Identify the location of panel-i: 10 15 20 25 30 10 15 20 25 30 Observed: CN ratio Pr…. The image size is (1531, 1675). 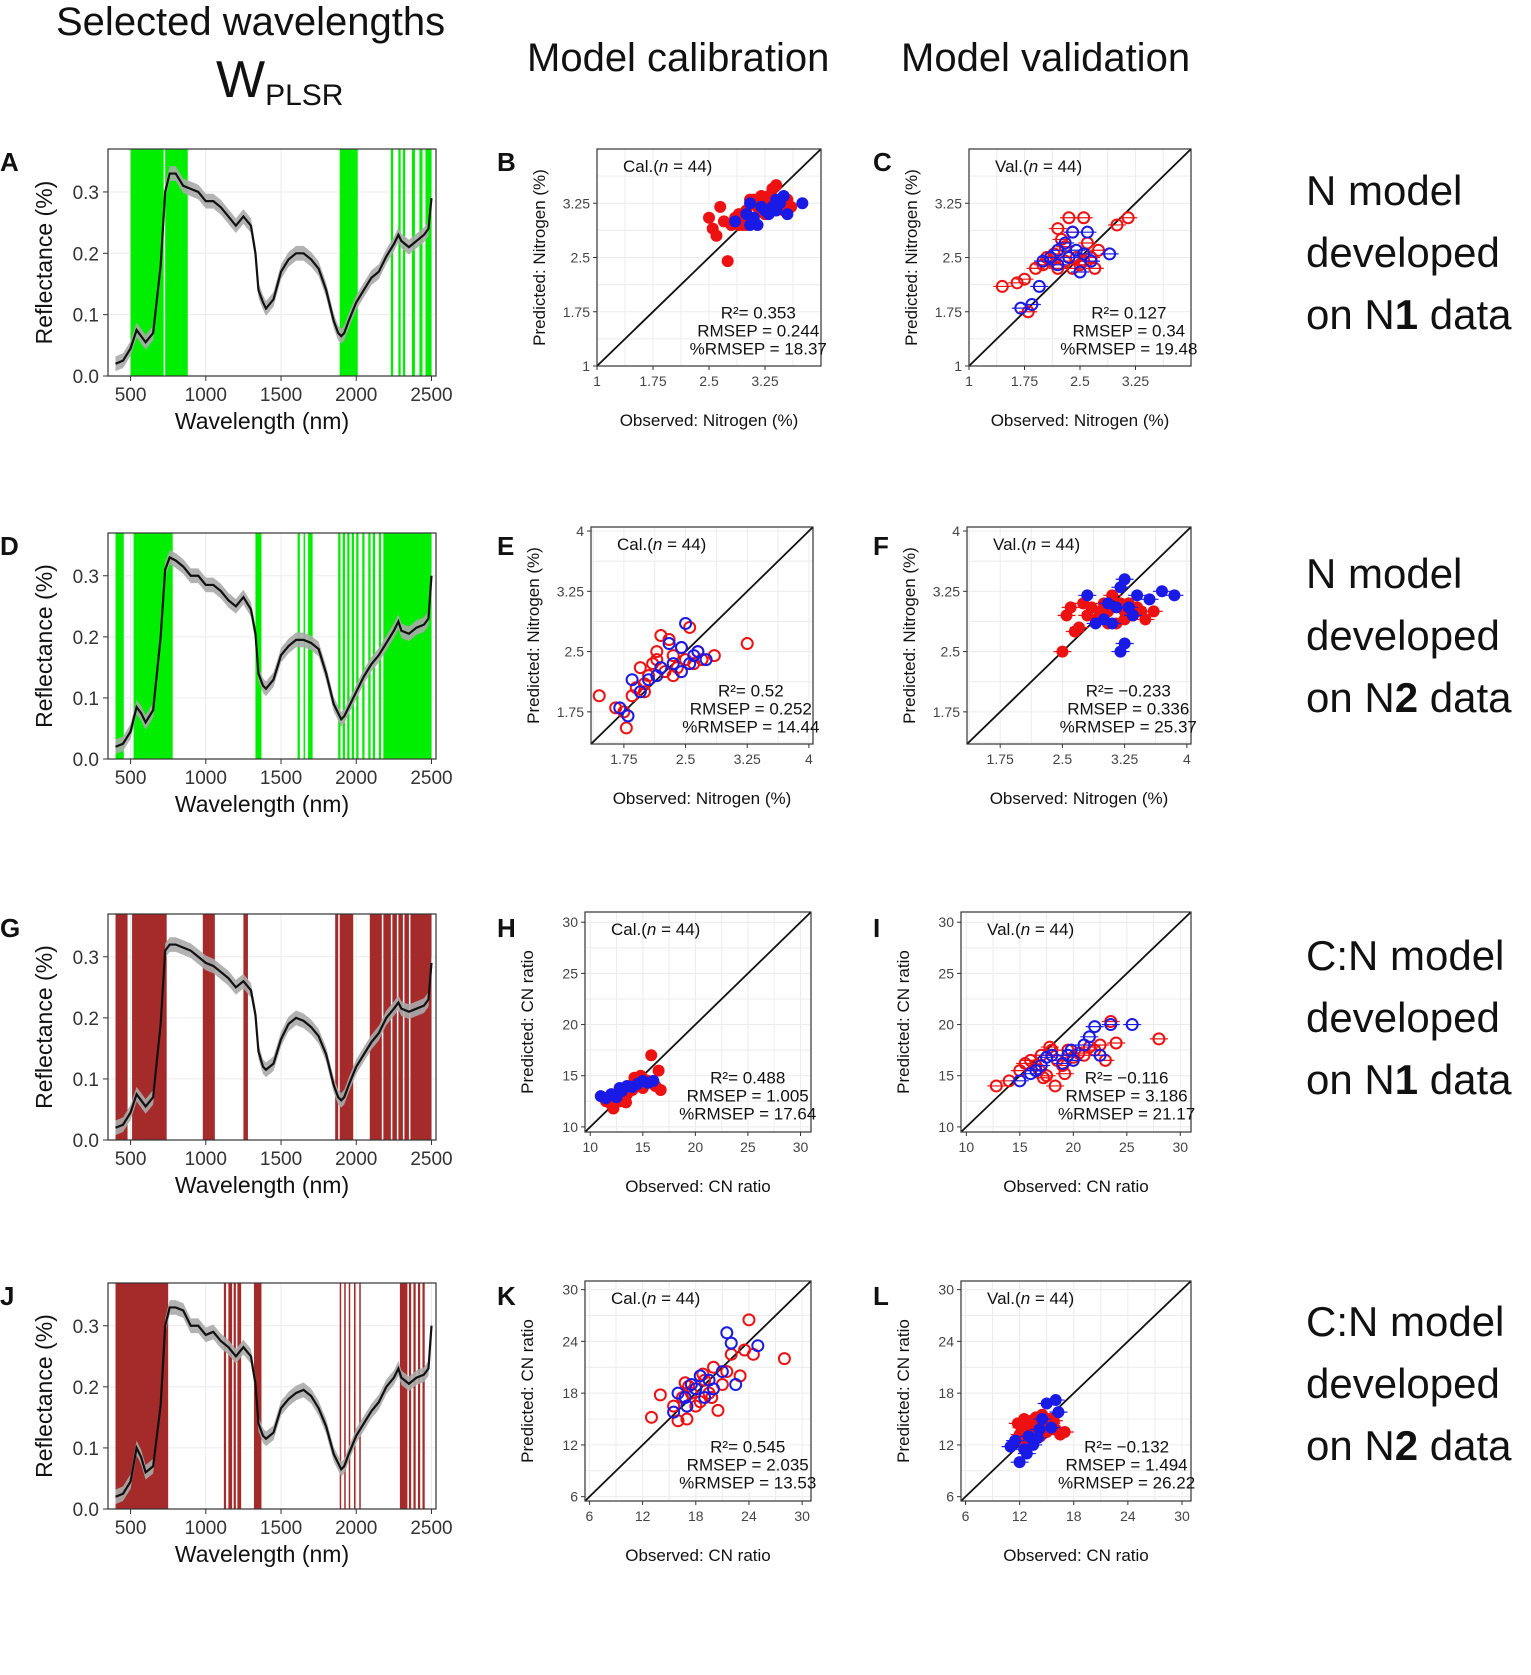
(1044, 1053).